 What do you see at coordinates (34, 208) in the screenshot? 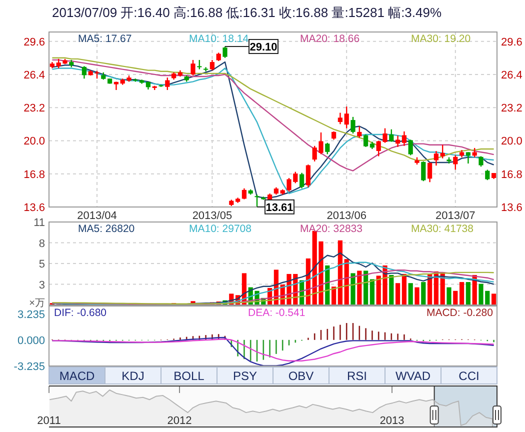
I see `y-tick-label: 13.6` at bounding box center [34, 208].